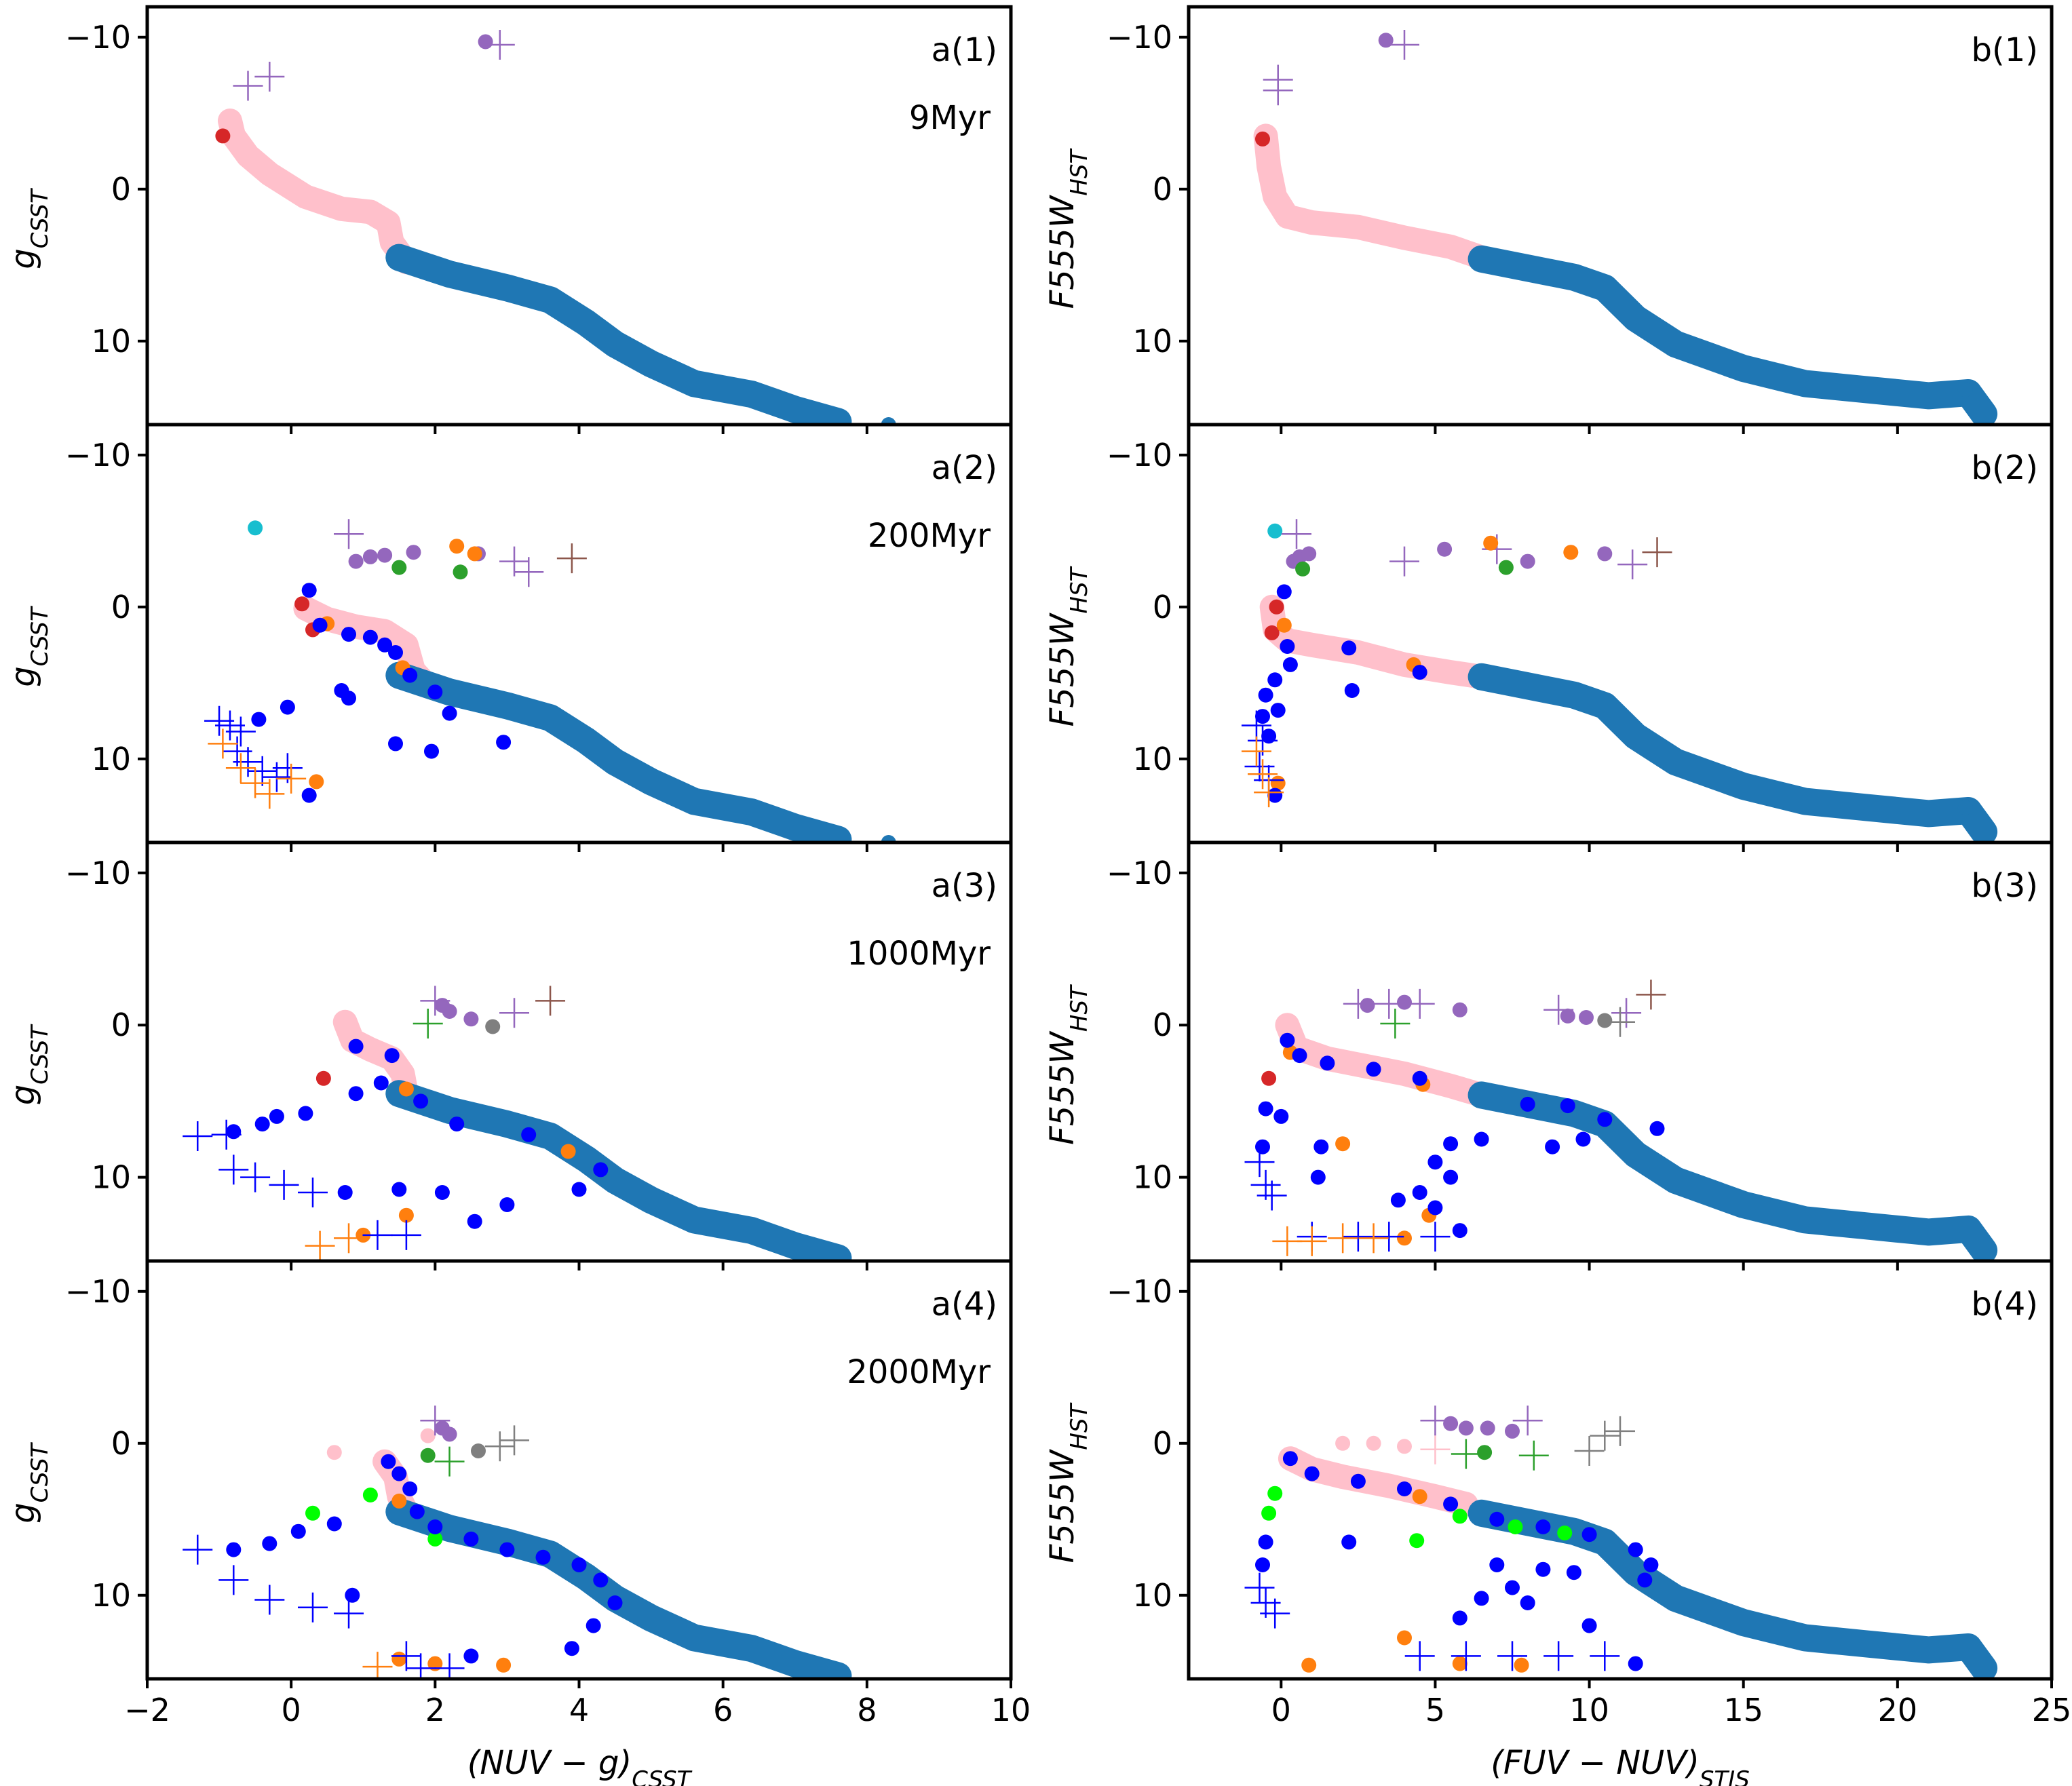 This screenshot has width=2072, height=1786. I want to click on y-tick-label: 0, so click(1162, 1025).